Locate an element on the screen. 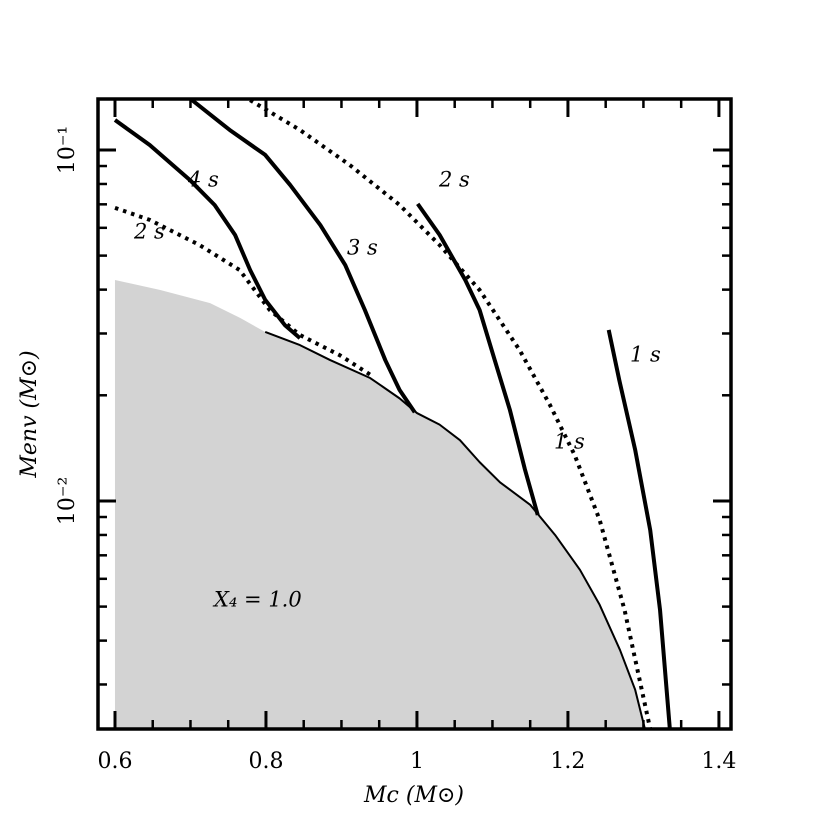 This screenshot has height=834, width=830. x-tick-label: 0.6 is located at coordinates (114, 761).